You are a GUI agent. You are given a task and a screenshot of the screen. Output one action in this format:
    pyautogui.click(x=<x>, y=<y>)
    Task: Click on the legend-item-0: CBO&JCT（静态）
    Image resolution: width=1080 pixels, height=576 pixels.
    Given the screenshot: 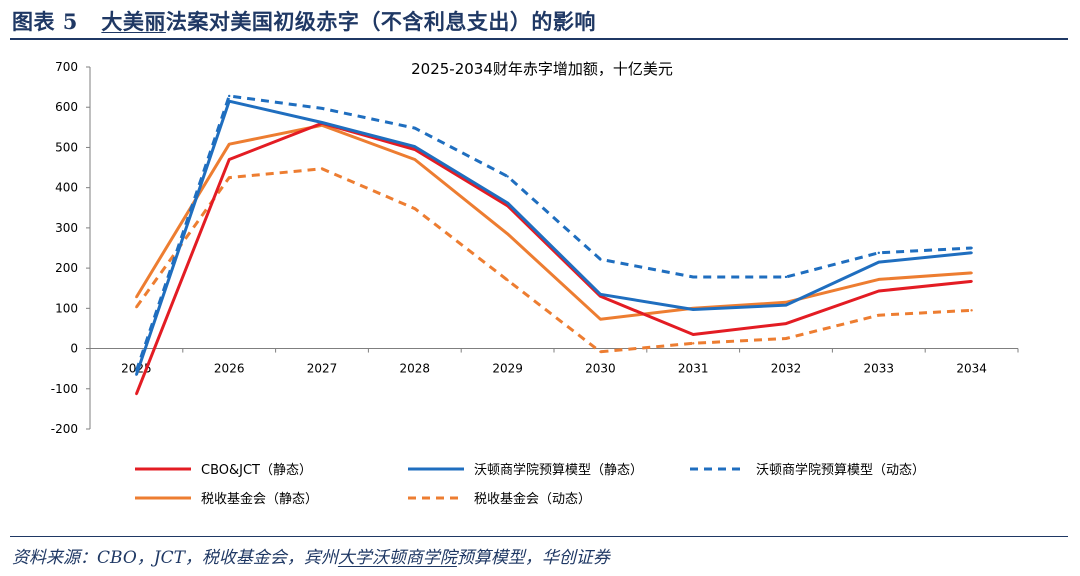 What is the action you would take?
    pyautogui.click(x=223, y=470)
    